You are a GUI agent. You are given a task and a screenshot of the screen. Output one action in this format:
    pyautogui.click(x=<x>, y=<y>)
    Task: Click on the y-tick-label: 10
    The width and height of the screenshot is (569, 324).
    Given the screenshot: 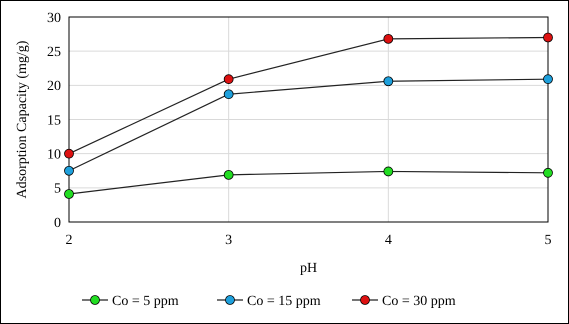 What is the action you would take?
    pyautogui.click(x=54, y=155)
    